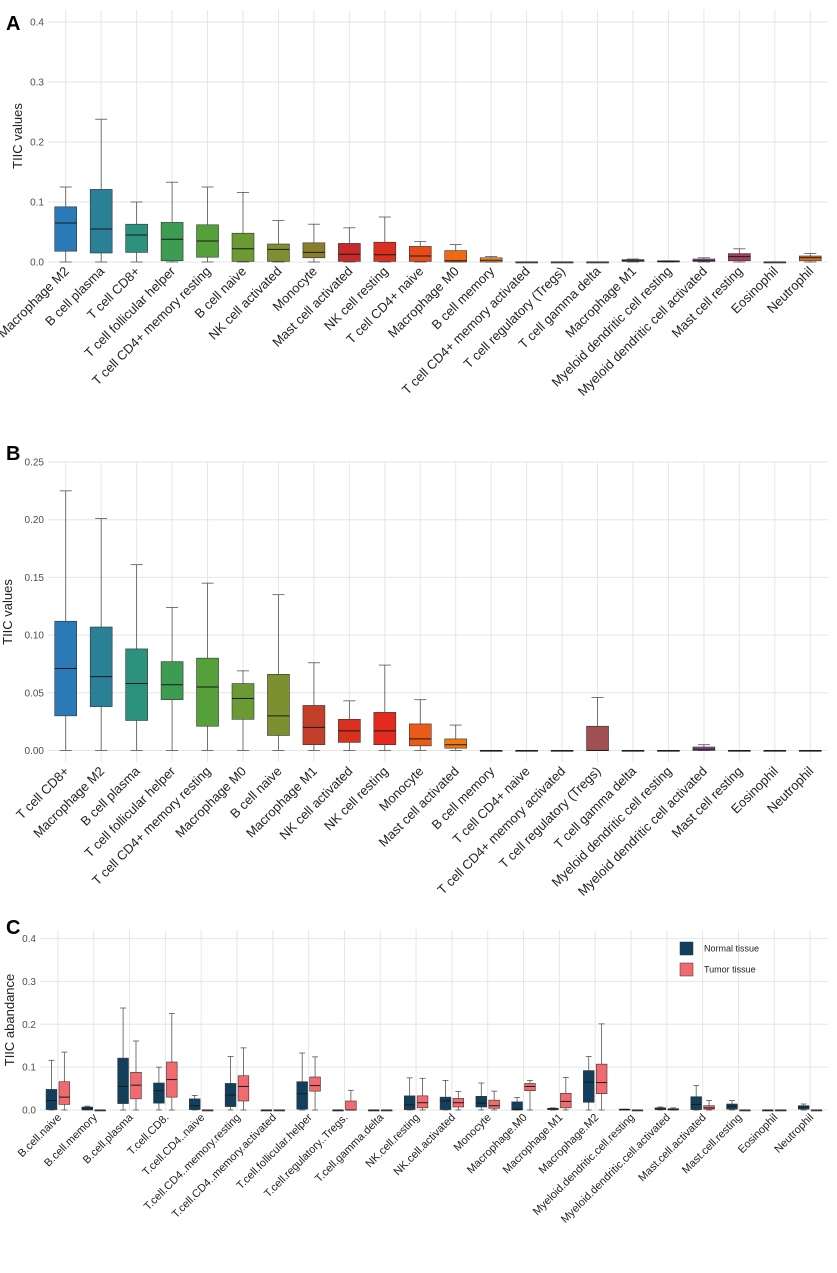 Image resolution: width=837 pixels, height=1273 pixels. I want to click on legend-label: Normal tissue, so click(731, 949).